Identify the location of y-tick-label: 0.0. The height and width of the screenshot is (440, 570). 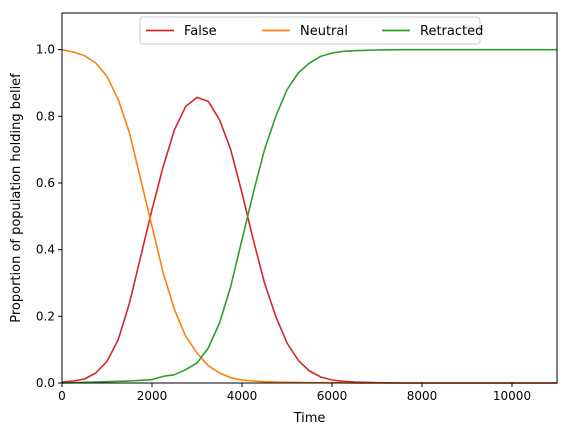
(45, 383).